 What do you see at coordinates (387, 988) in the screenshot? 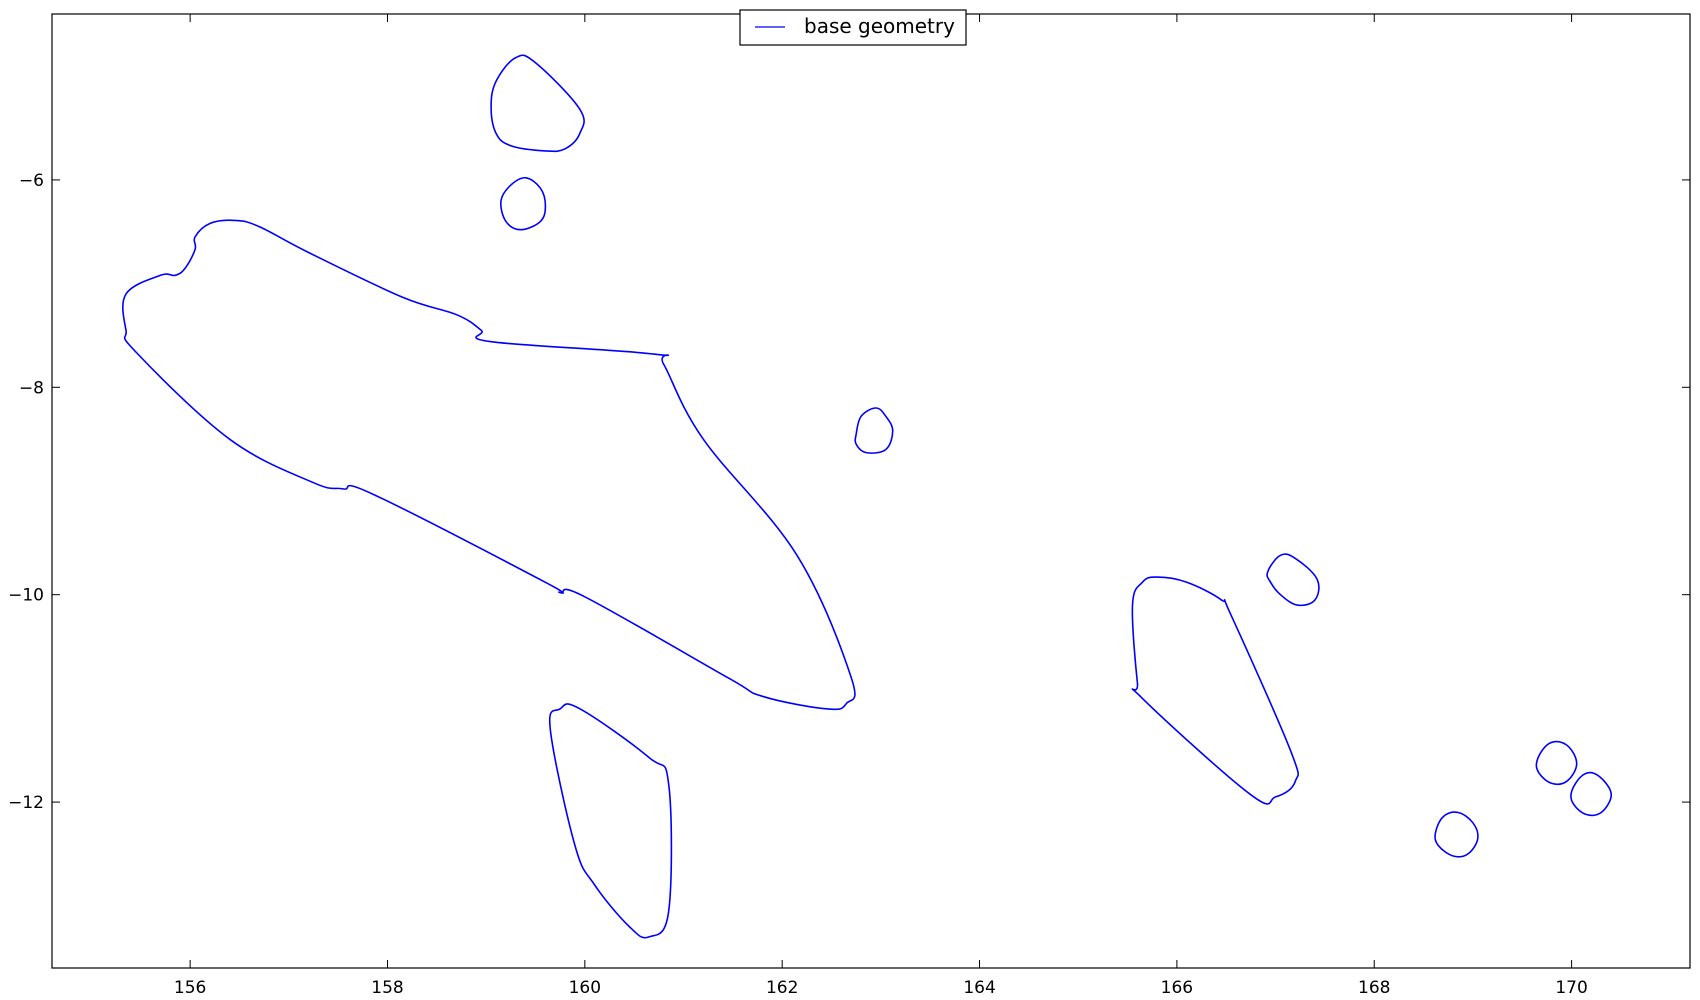
I see `x-tick-label: 158` at bounding box center [387, 988].